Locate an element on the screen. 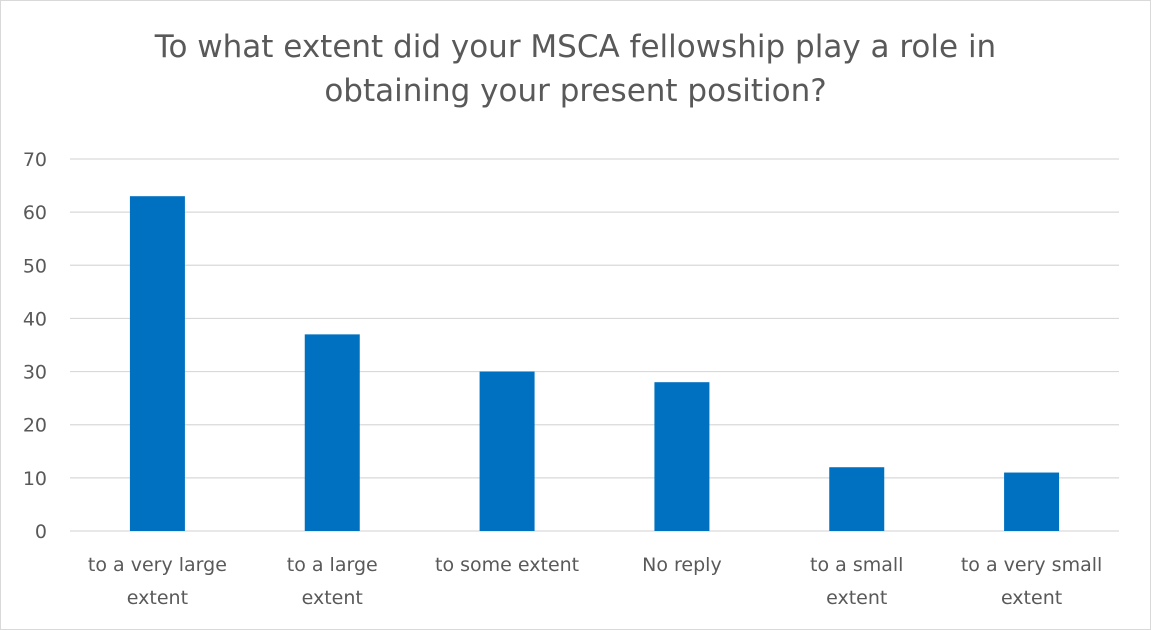 This screenshot has height=630, width=1151. x-category-label: No reply is located at coordinates (682, 565).